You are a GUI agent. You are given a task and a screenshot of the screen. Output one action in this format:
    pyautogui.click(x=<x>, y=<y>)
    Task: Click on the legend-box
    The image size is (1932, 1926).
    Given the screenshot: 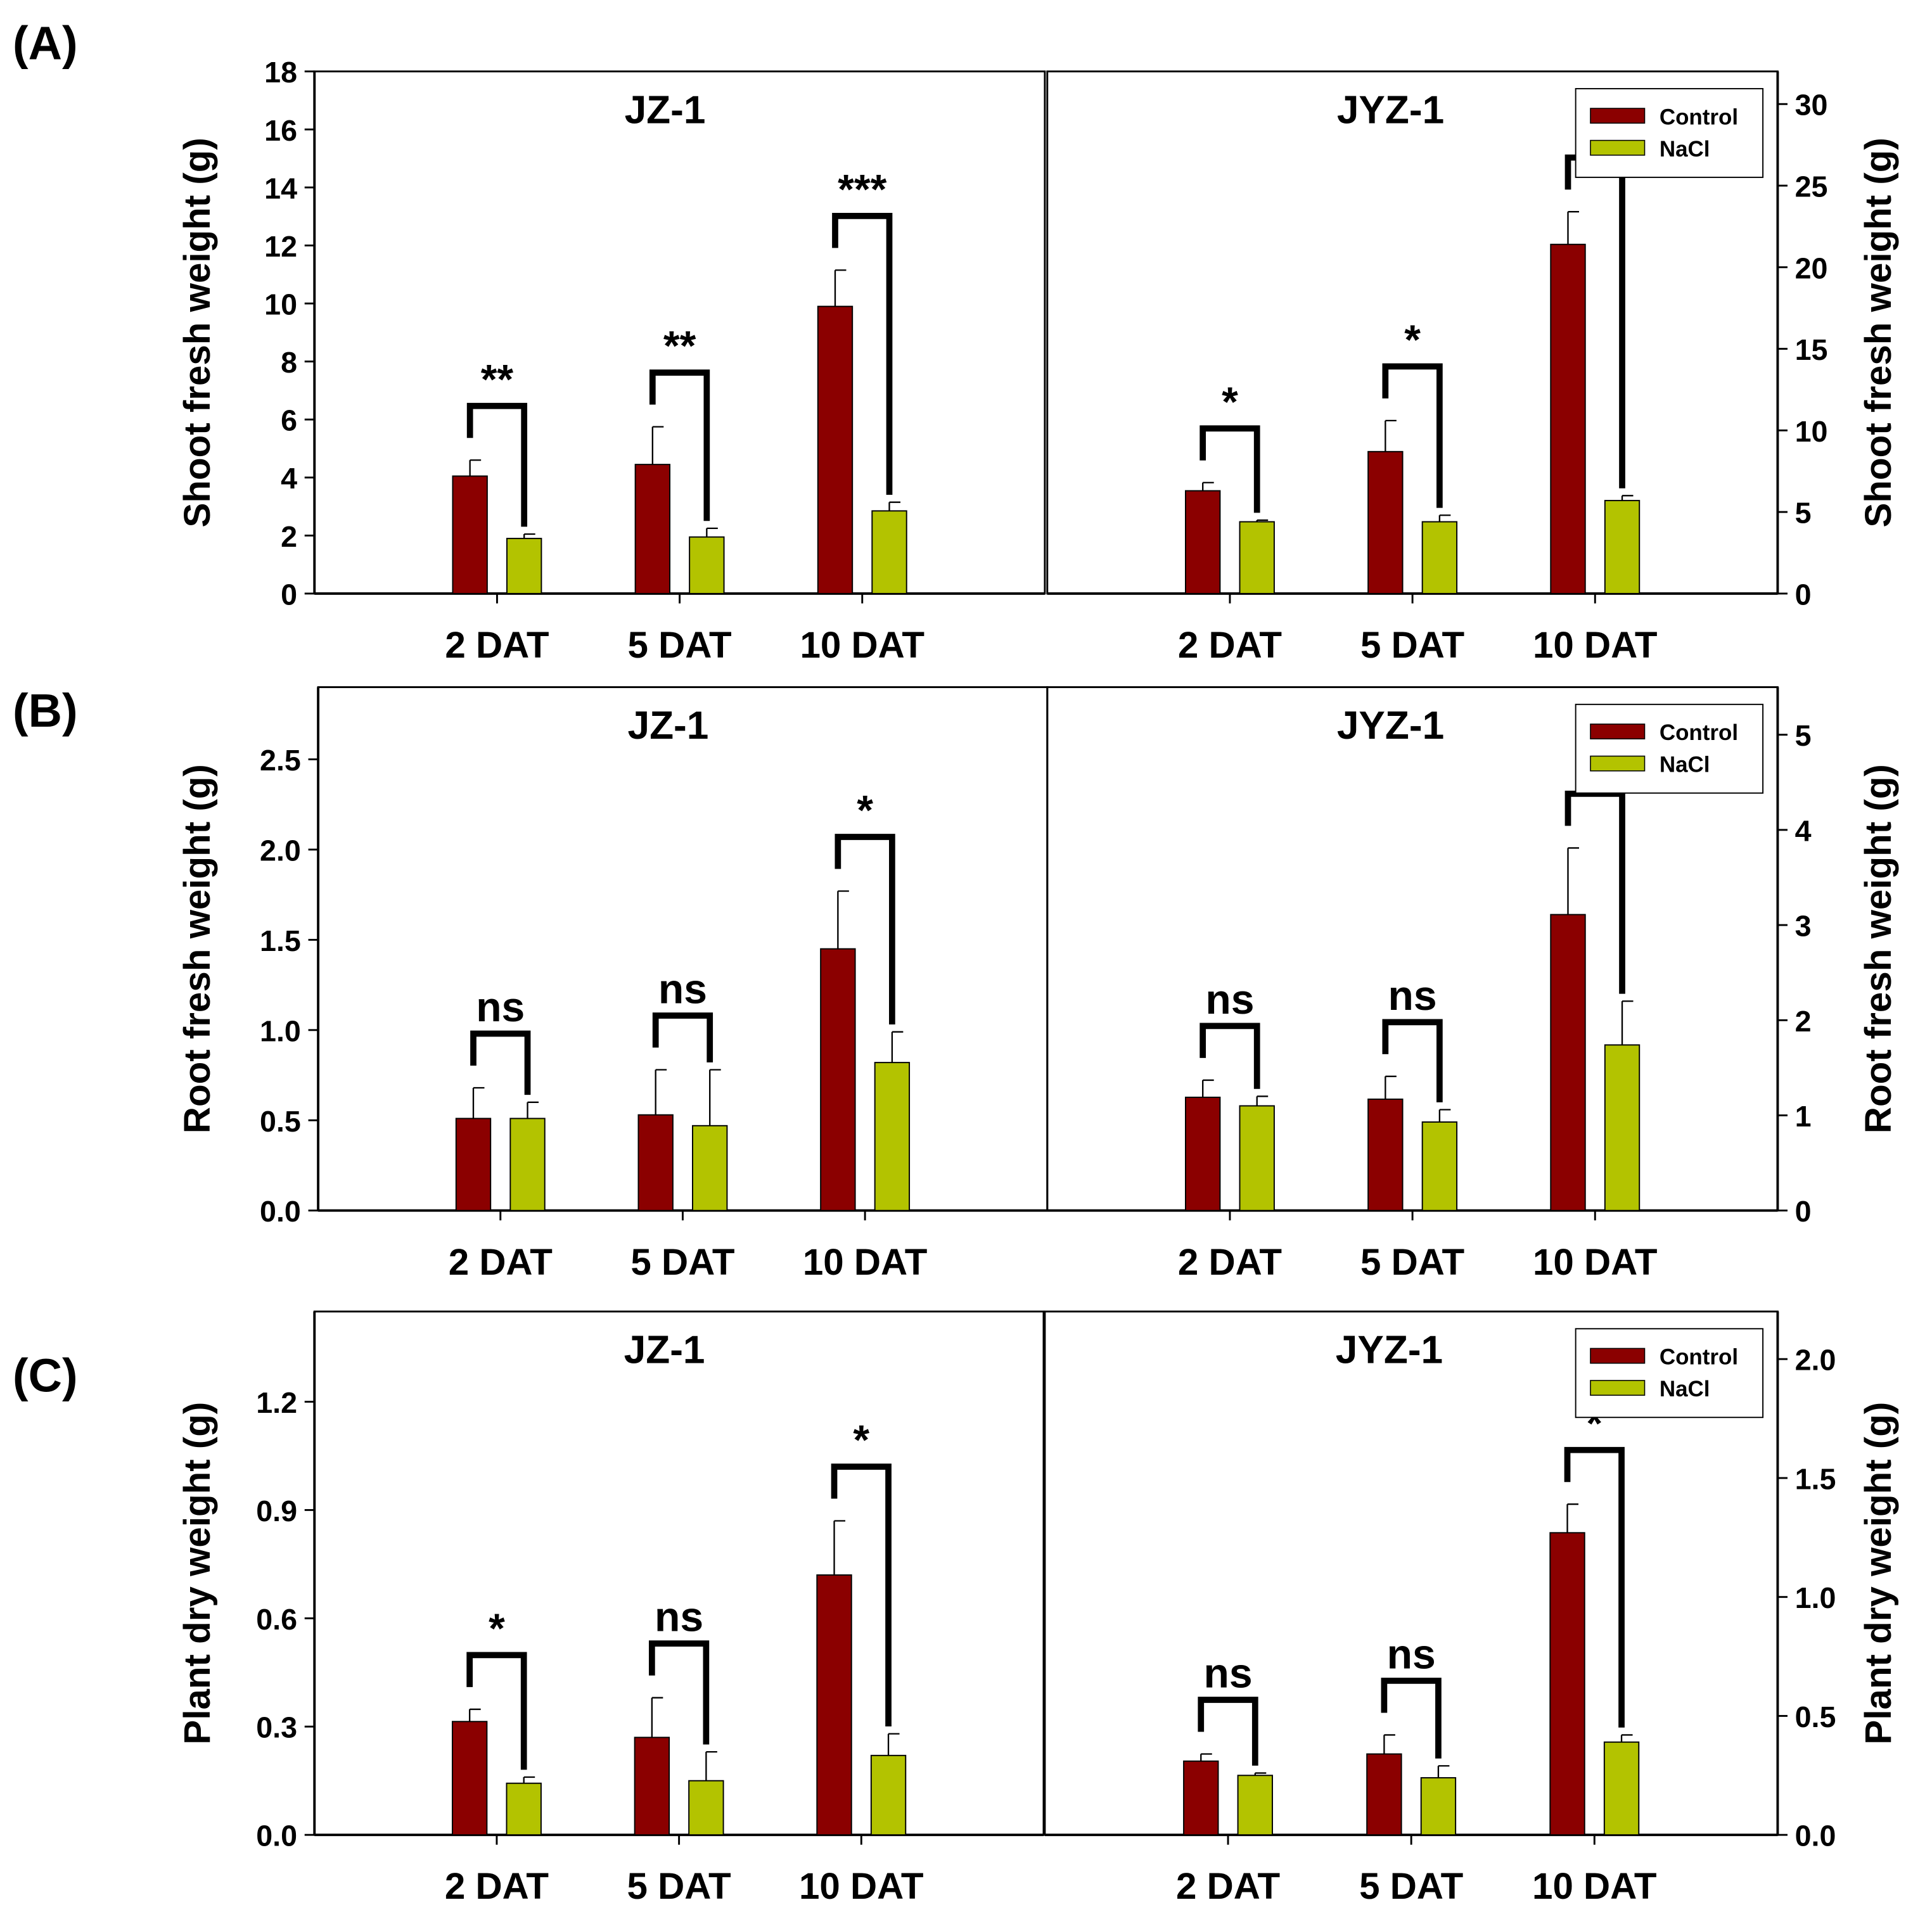 What is the action you would take?
    pyautogui.click(x=1669, y=1373)
    